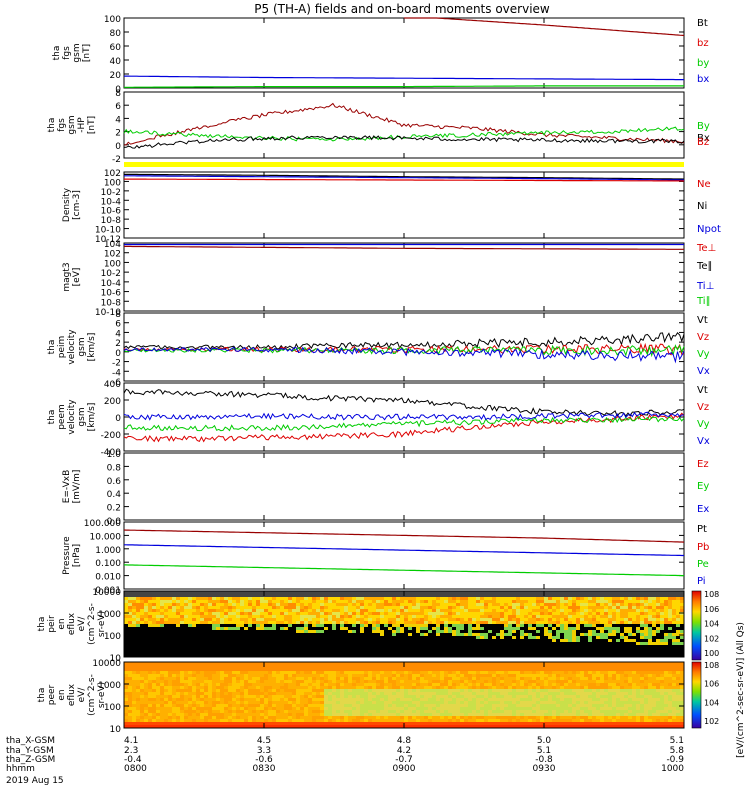  I want to click on footer-value: 2.3, so click(131, 751).